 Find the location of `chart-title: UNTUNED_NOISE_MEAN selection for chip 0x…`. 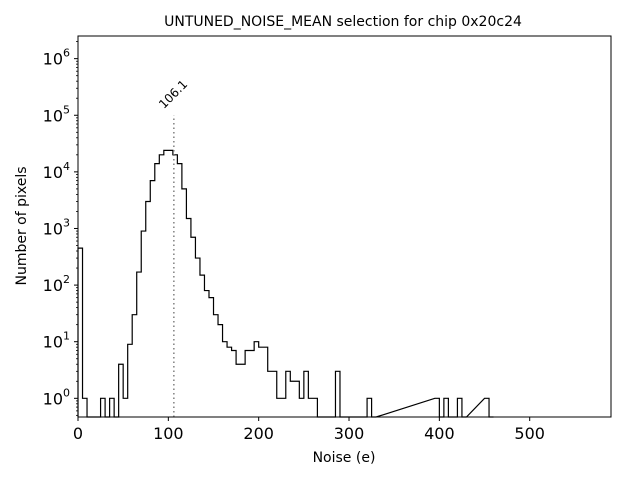

chart-title: UNTUNED_NOISE_MEAN selection for chip 0x… is located at coordinates (343, 22).